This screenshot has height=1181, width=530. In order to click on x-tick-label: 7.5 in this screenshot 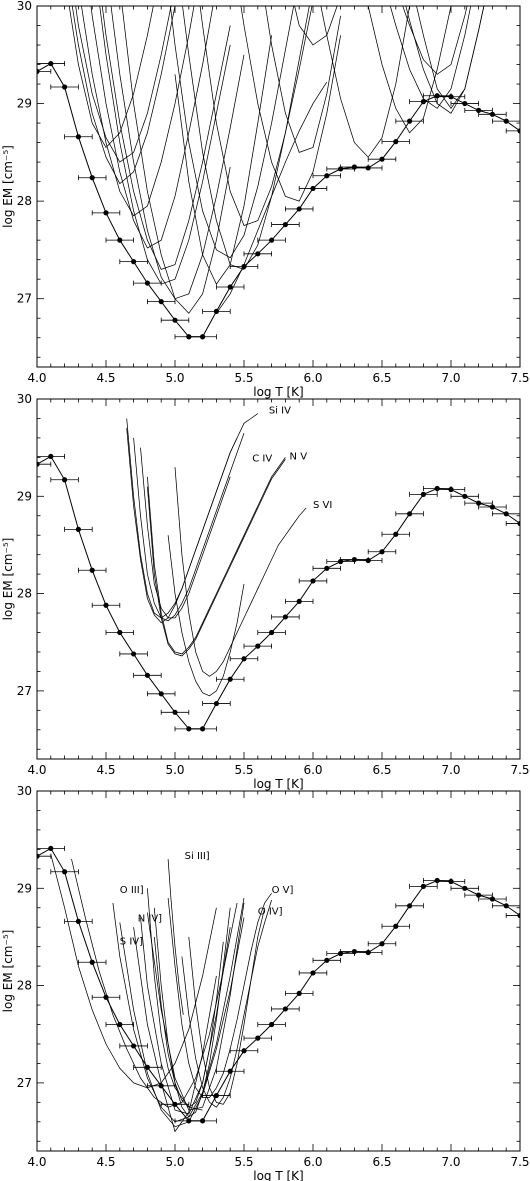, I will do `click(519, 378)`.